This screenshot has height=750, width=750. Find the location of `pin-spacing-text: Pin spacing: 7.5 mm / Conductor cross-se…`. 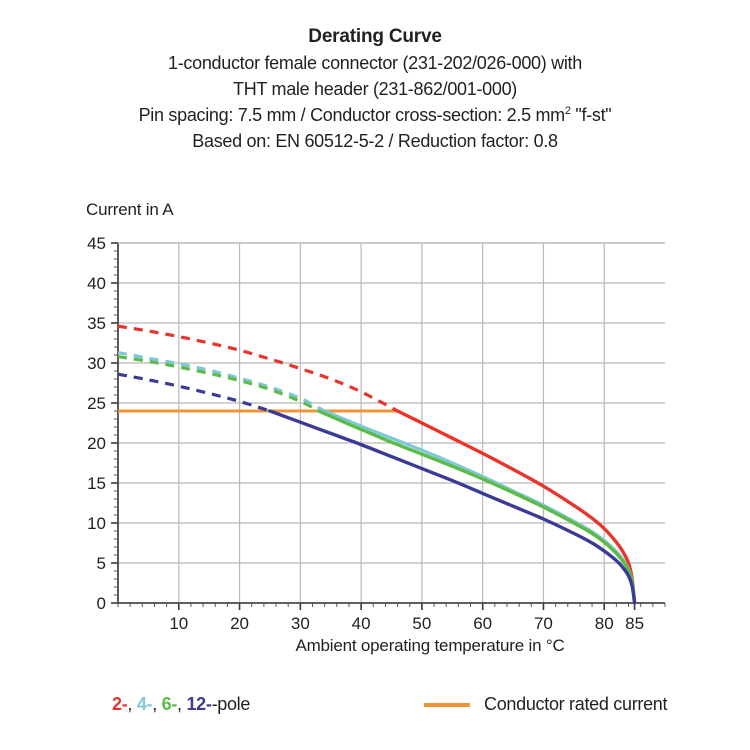

pin-spacing-text: Pin spacing: 7.5 mm / Conductor cross-se… is located at coordinates (352, 115).